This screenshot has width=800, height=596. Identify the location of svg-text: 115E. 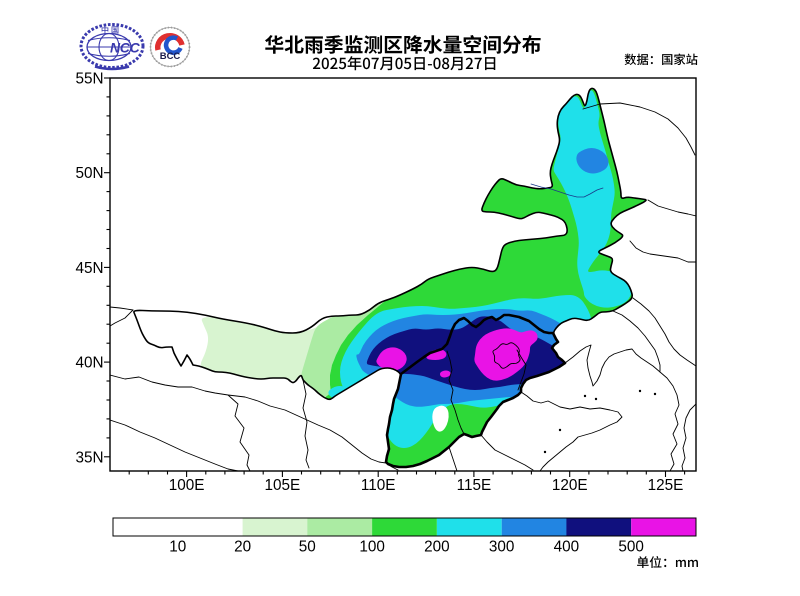
(474, 485).